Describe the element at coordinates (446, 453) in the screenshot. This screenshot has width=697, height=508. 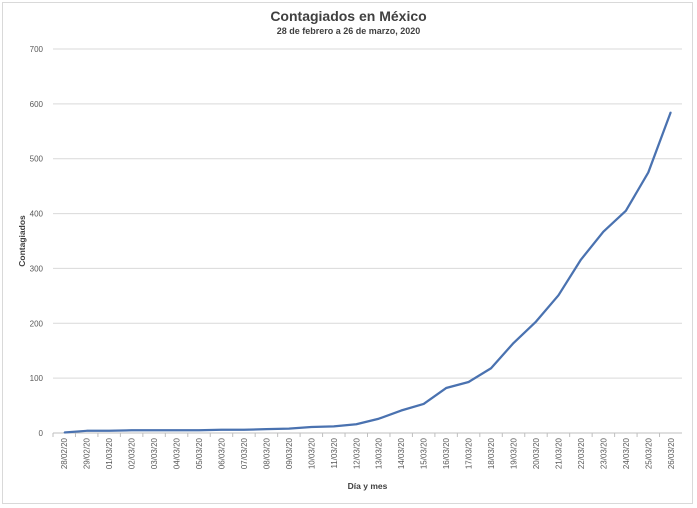
I see `x-tick-label: 16/03/20` at that location.